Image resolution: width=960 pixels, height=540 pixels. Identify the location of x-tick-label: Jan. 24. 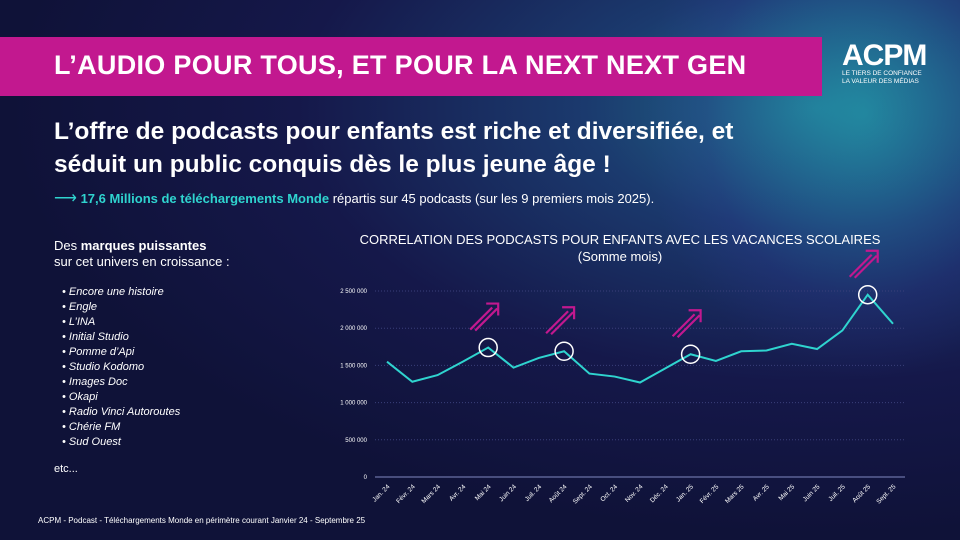
(381, 493).